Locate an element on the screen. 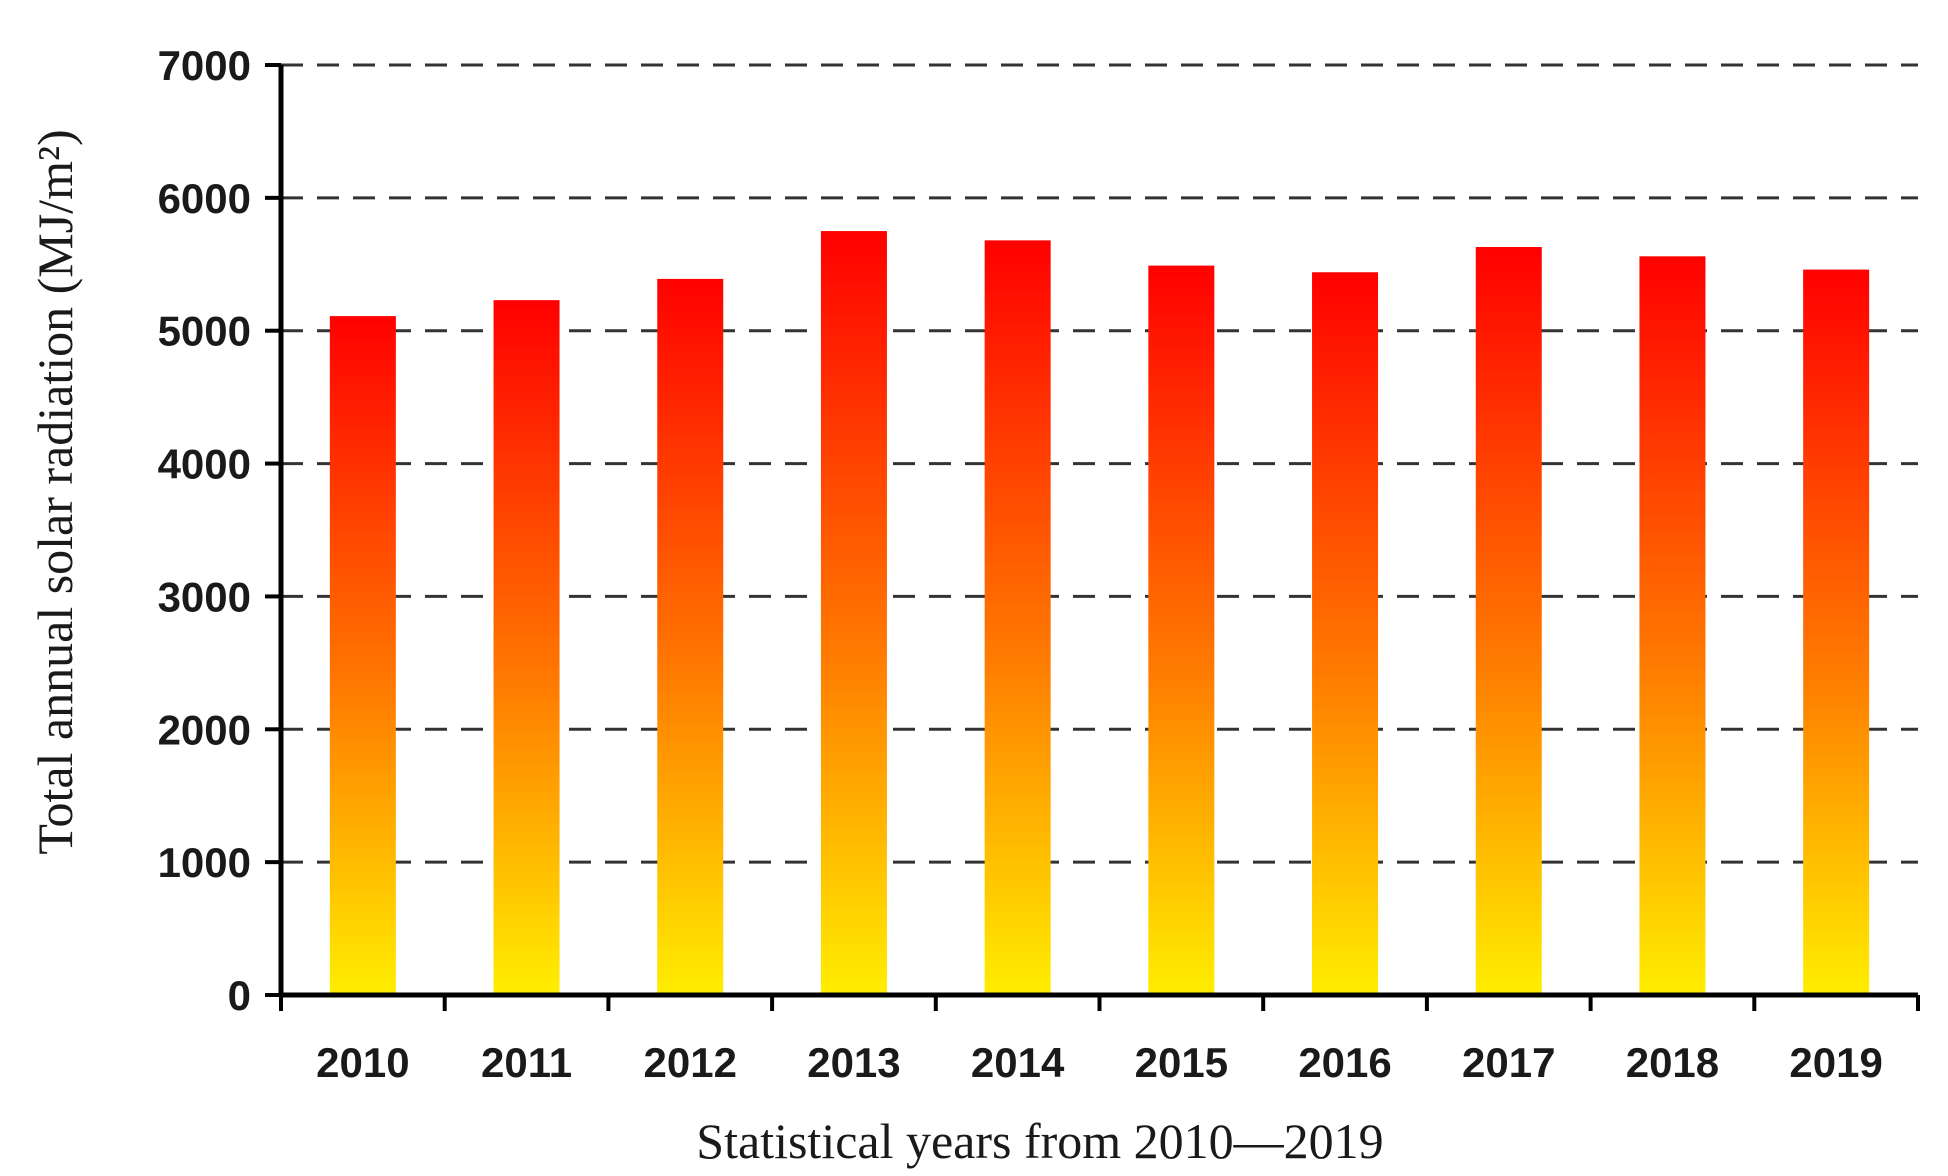 The width and height of the screenshot is (1948, 1176). x-tick-label: 2018 is located at coordinates (1672, 1062).